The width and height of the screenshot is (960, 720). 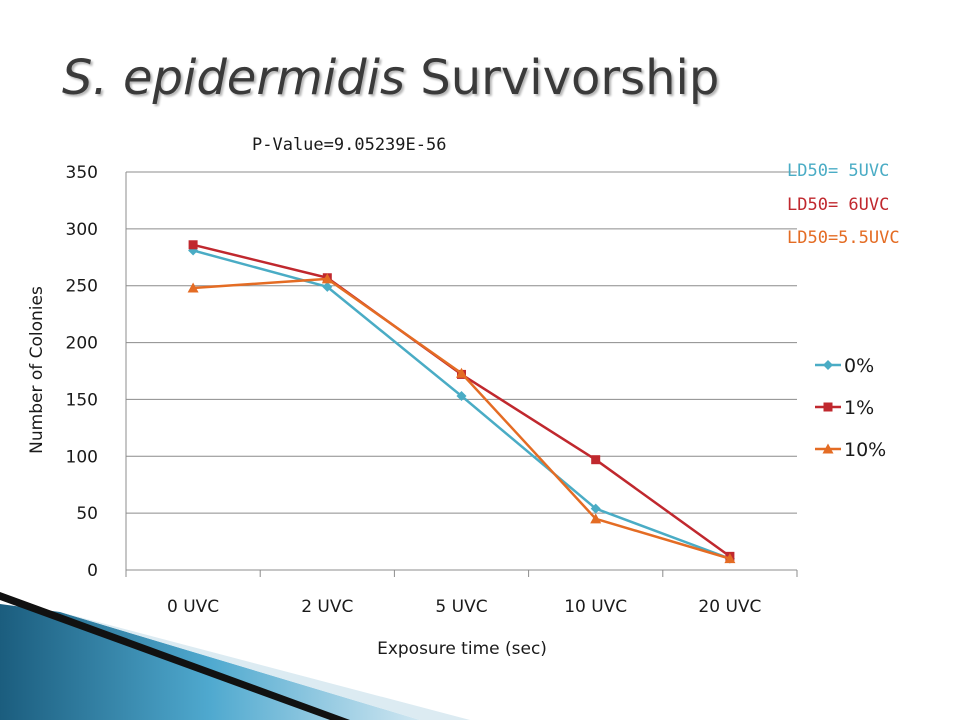 What do you see at coordinates (82, 344) in the screenshot?
I see `y-tick-label: 200` at bounding box center [82, 344].